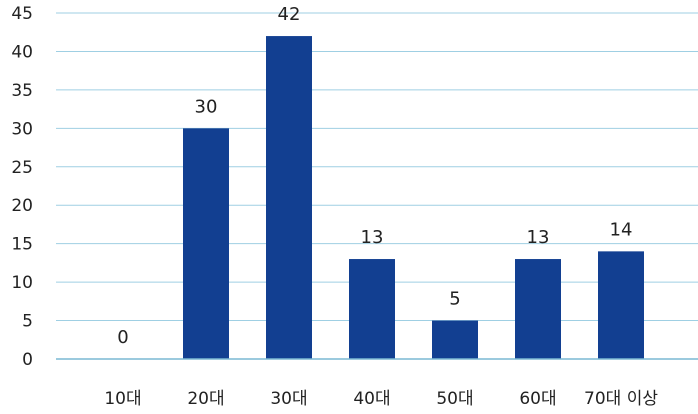 This screenshot has width=698, height=414. Describe the element at coordinates (22, 187) in the screenshot. I see `y-axis-ticks: 0 5 10 15 20 25 30 35 40 45` at that location.